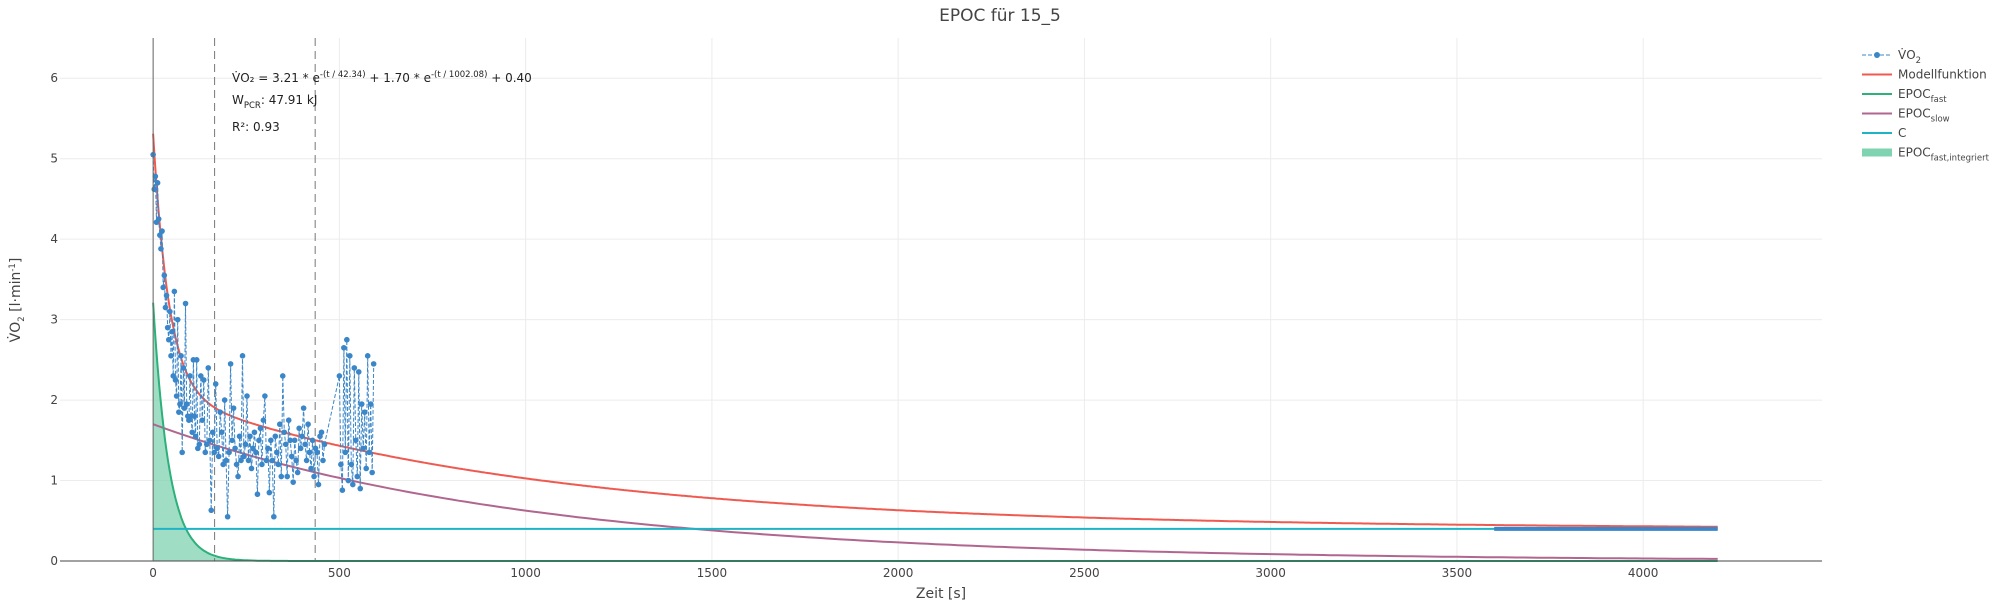  What do you see at coordinates (256, 127) in the screenshot?
I see `r2-annotation: R²: 0.93` at bounding box center [256, 127].